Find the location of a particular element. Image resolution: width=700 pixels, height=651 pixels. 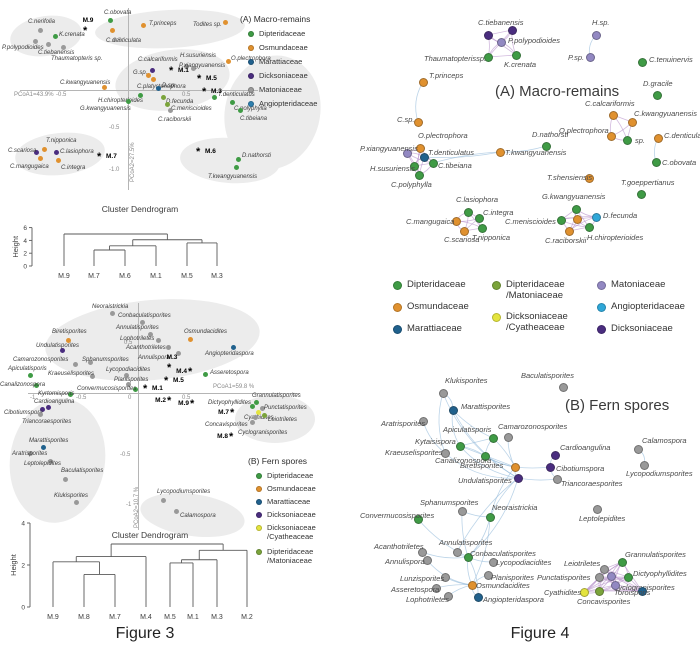

scatter-point-label: Punctatisporites is located at coordinates (285, 408).